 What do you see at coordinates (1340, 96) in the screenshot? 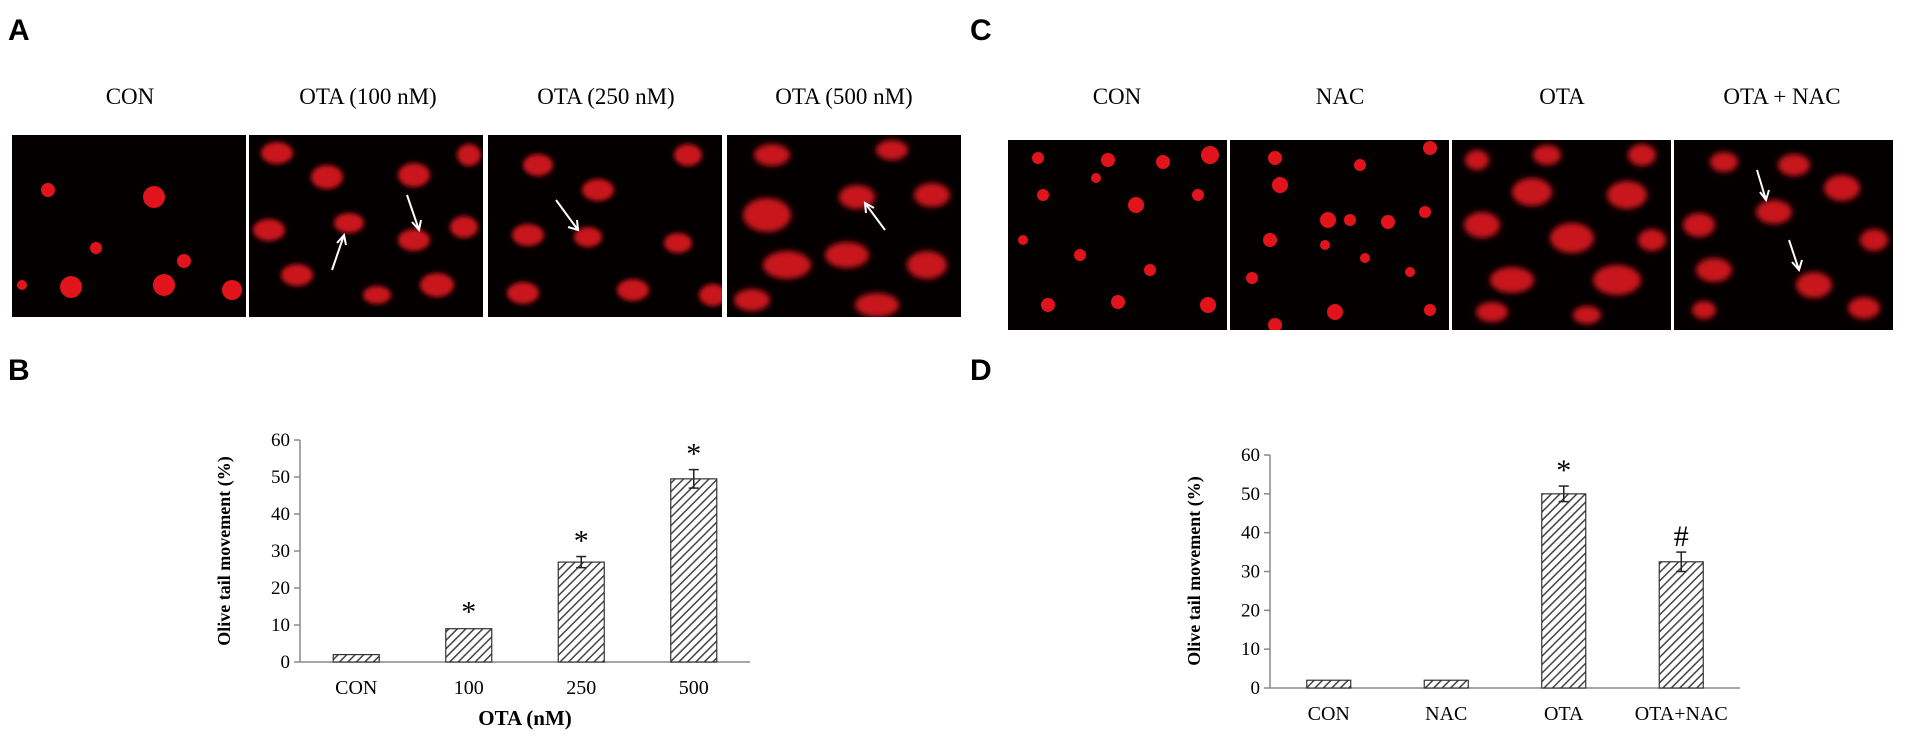
I see `panel-c-label-nac: NAC` at bounding box center [1340, 96].